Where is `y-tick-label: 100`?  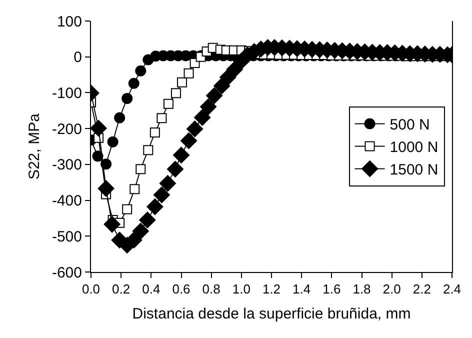 y-tick-label: 100 is located at coordinates (69, 21).